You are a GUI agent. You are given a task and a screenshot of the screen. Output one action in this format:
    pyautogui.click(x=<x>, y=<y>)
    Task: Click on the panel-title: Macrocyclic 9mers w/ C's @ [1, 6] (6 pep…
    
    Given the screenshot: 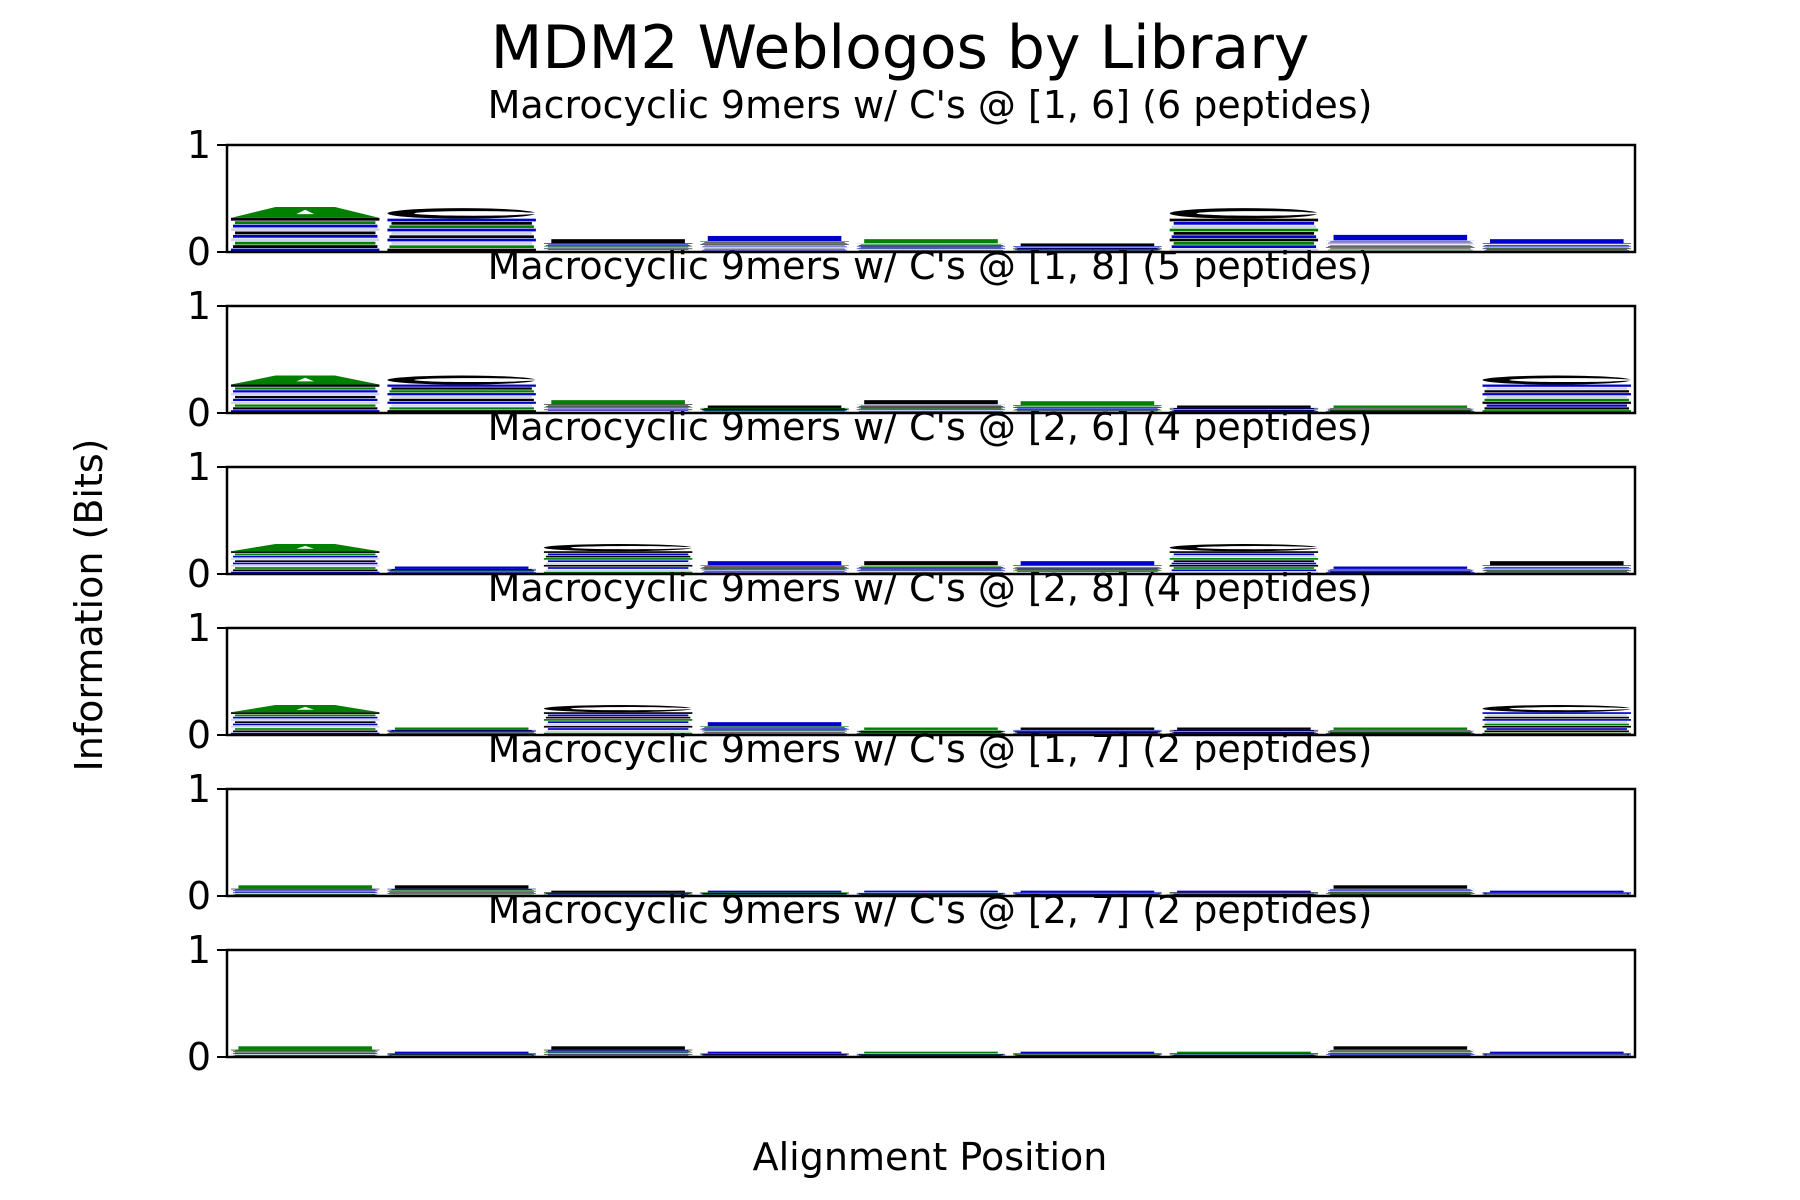 What is the action you would take?
    pyautogui.click(x=930, y=105)
    